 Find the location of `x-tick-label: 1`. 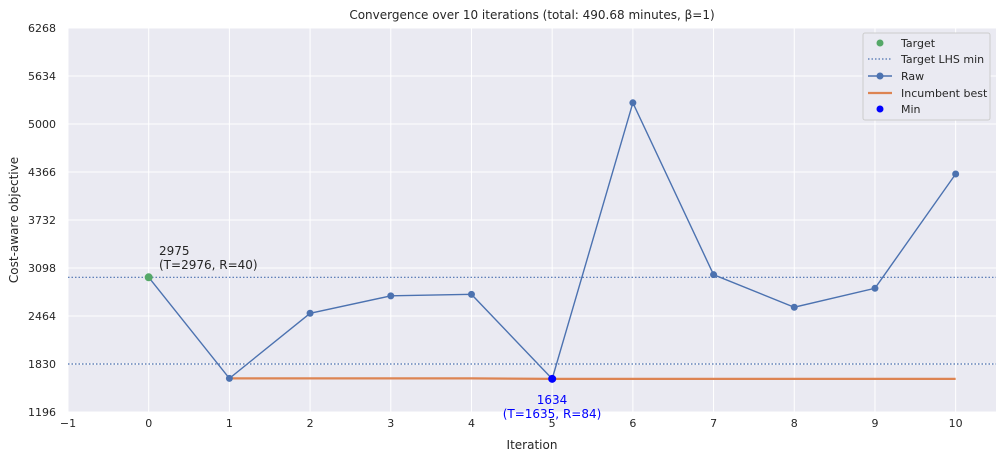

x-tick-label: 1 is located at coordinates (229, 423).